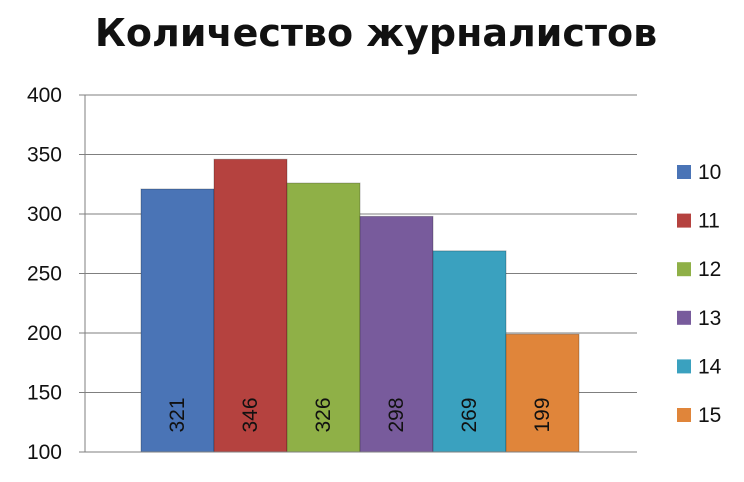 This screenshot has width=744, height=482. I want to click on bar-value-label: 199, so click(542, 414).